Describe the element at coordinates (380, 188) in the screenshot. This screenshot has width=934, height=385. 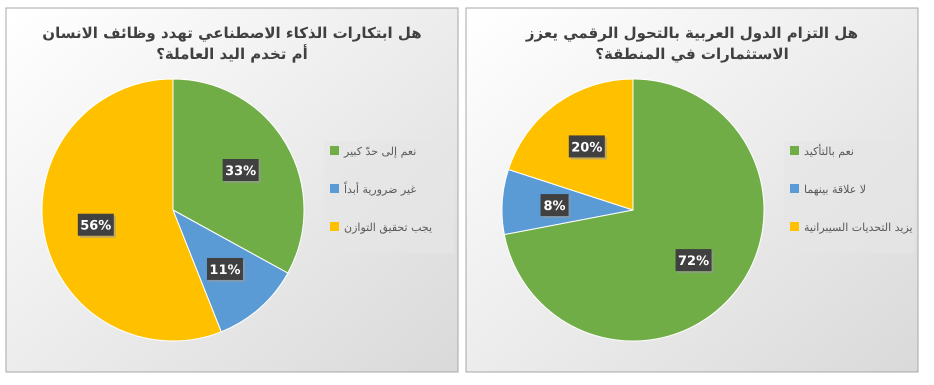
I see `legend-label: غير ضرورية أبداً` at that location.